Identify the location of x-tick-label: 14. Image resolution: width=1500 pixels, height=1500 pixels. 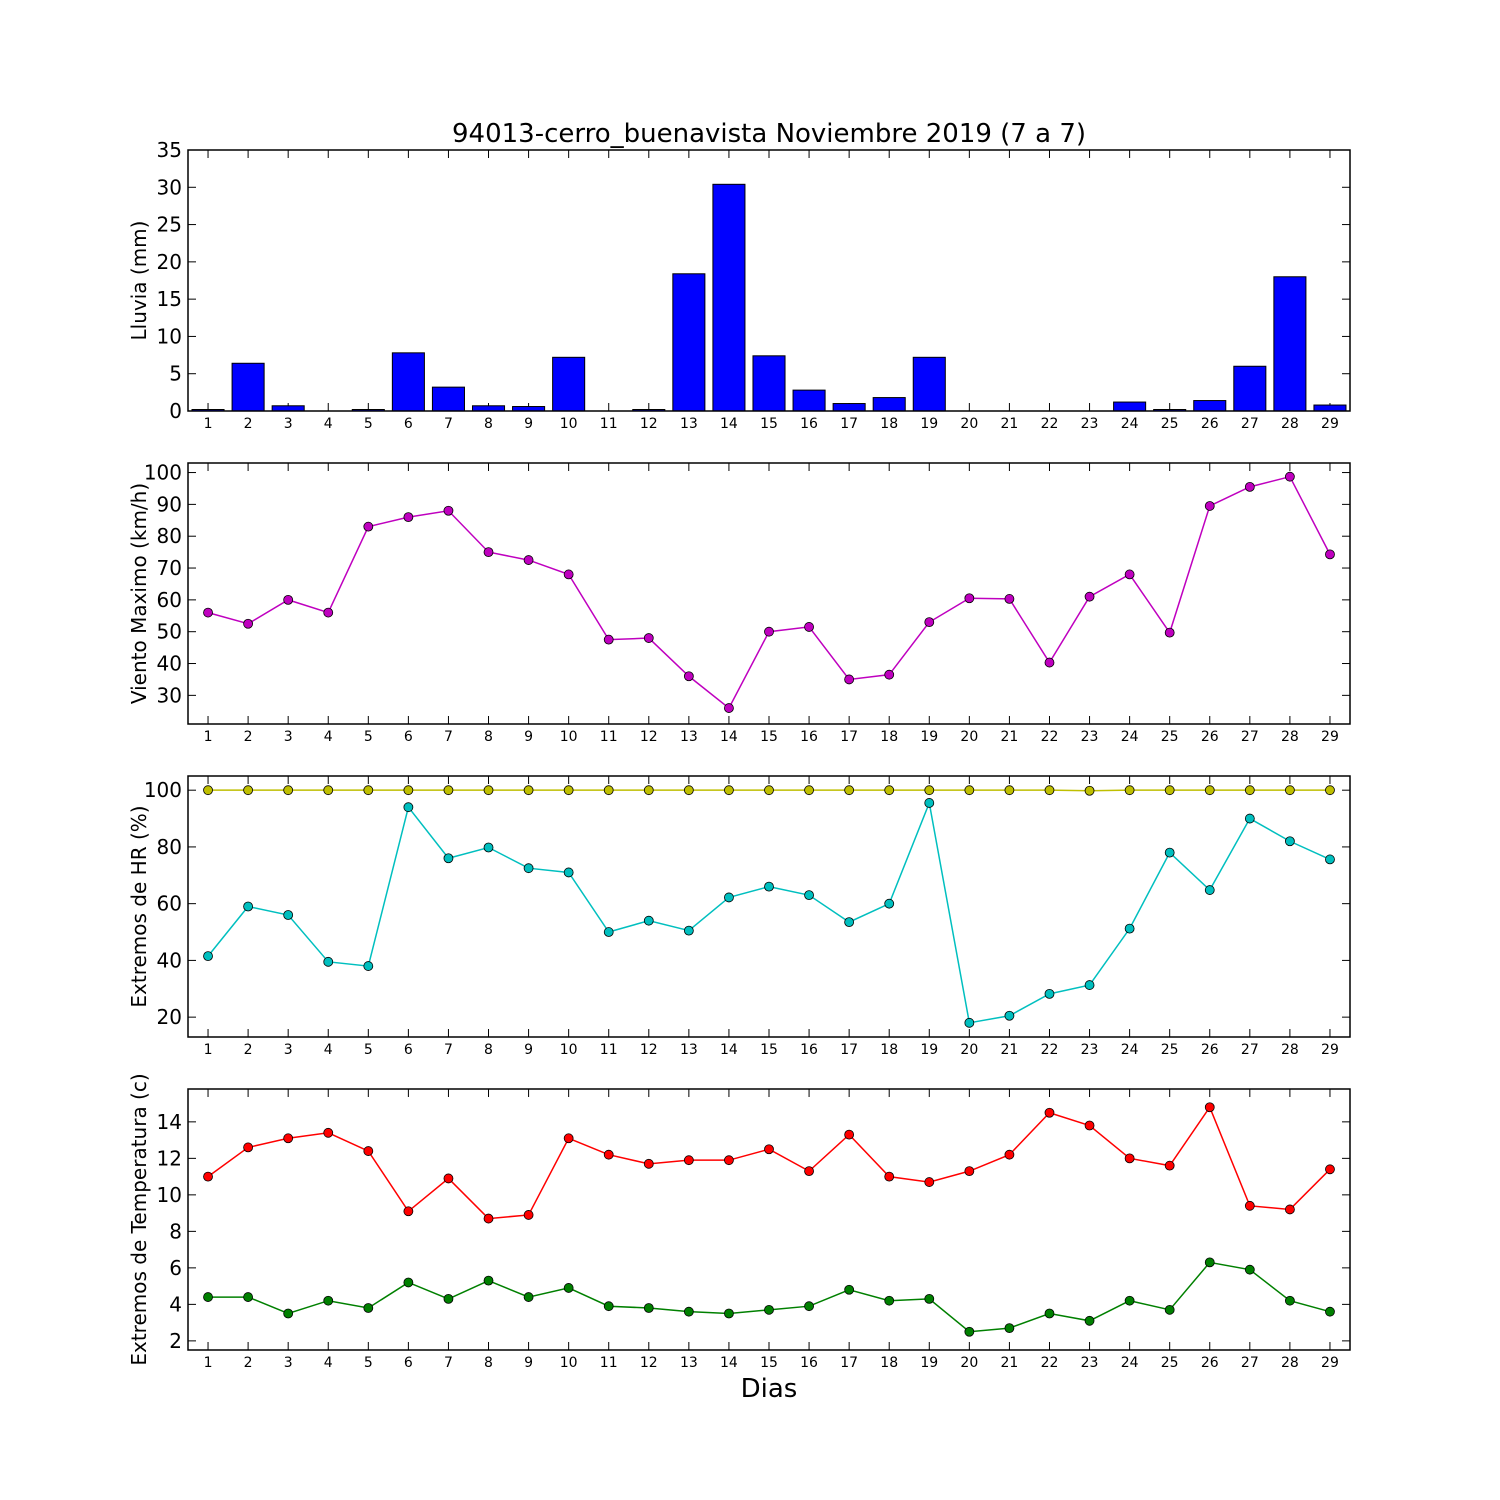
(729, 1050).